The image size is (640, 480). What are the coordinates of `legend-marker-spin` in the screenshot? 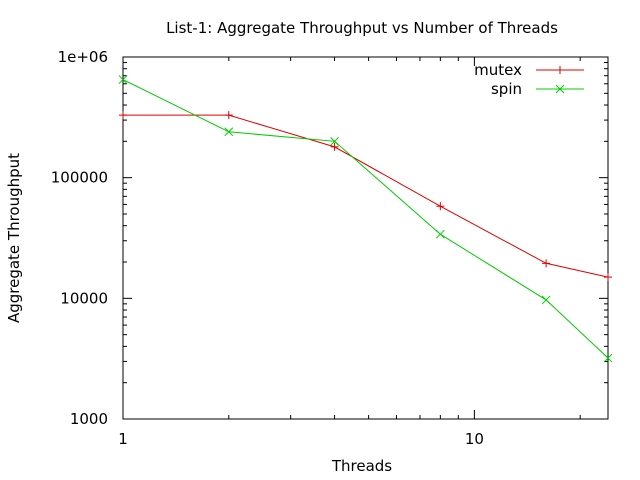 It's located at (560, 89).